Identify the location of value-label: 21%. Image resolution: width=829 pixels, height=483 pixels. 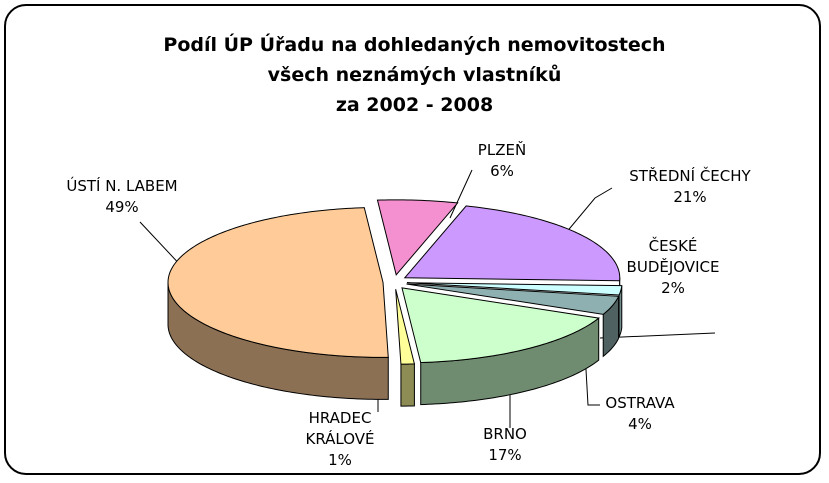
(690, 197).